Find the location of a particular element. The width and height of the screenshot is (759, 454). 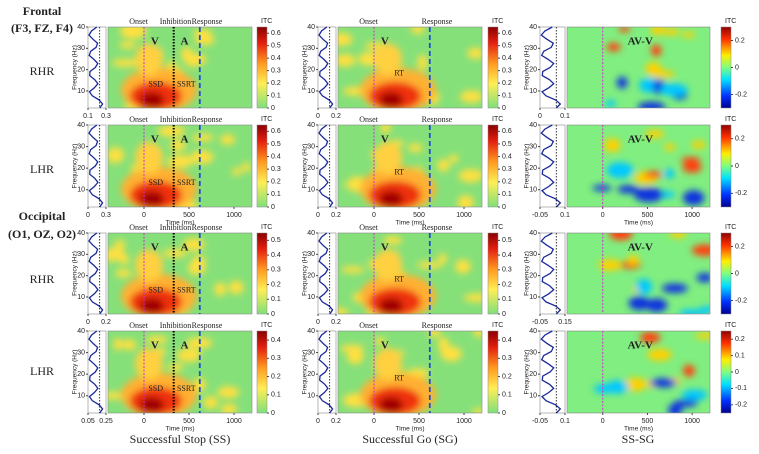

colorbar-tick-label: -0.1 is located at coordinates (741, 388).